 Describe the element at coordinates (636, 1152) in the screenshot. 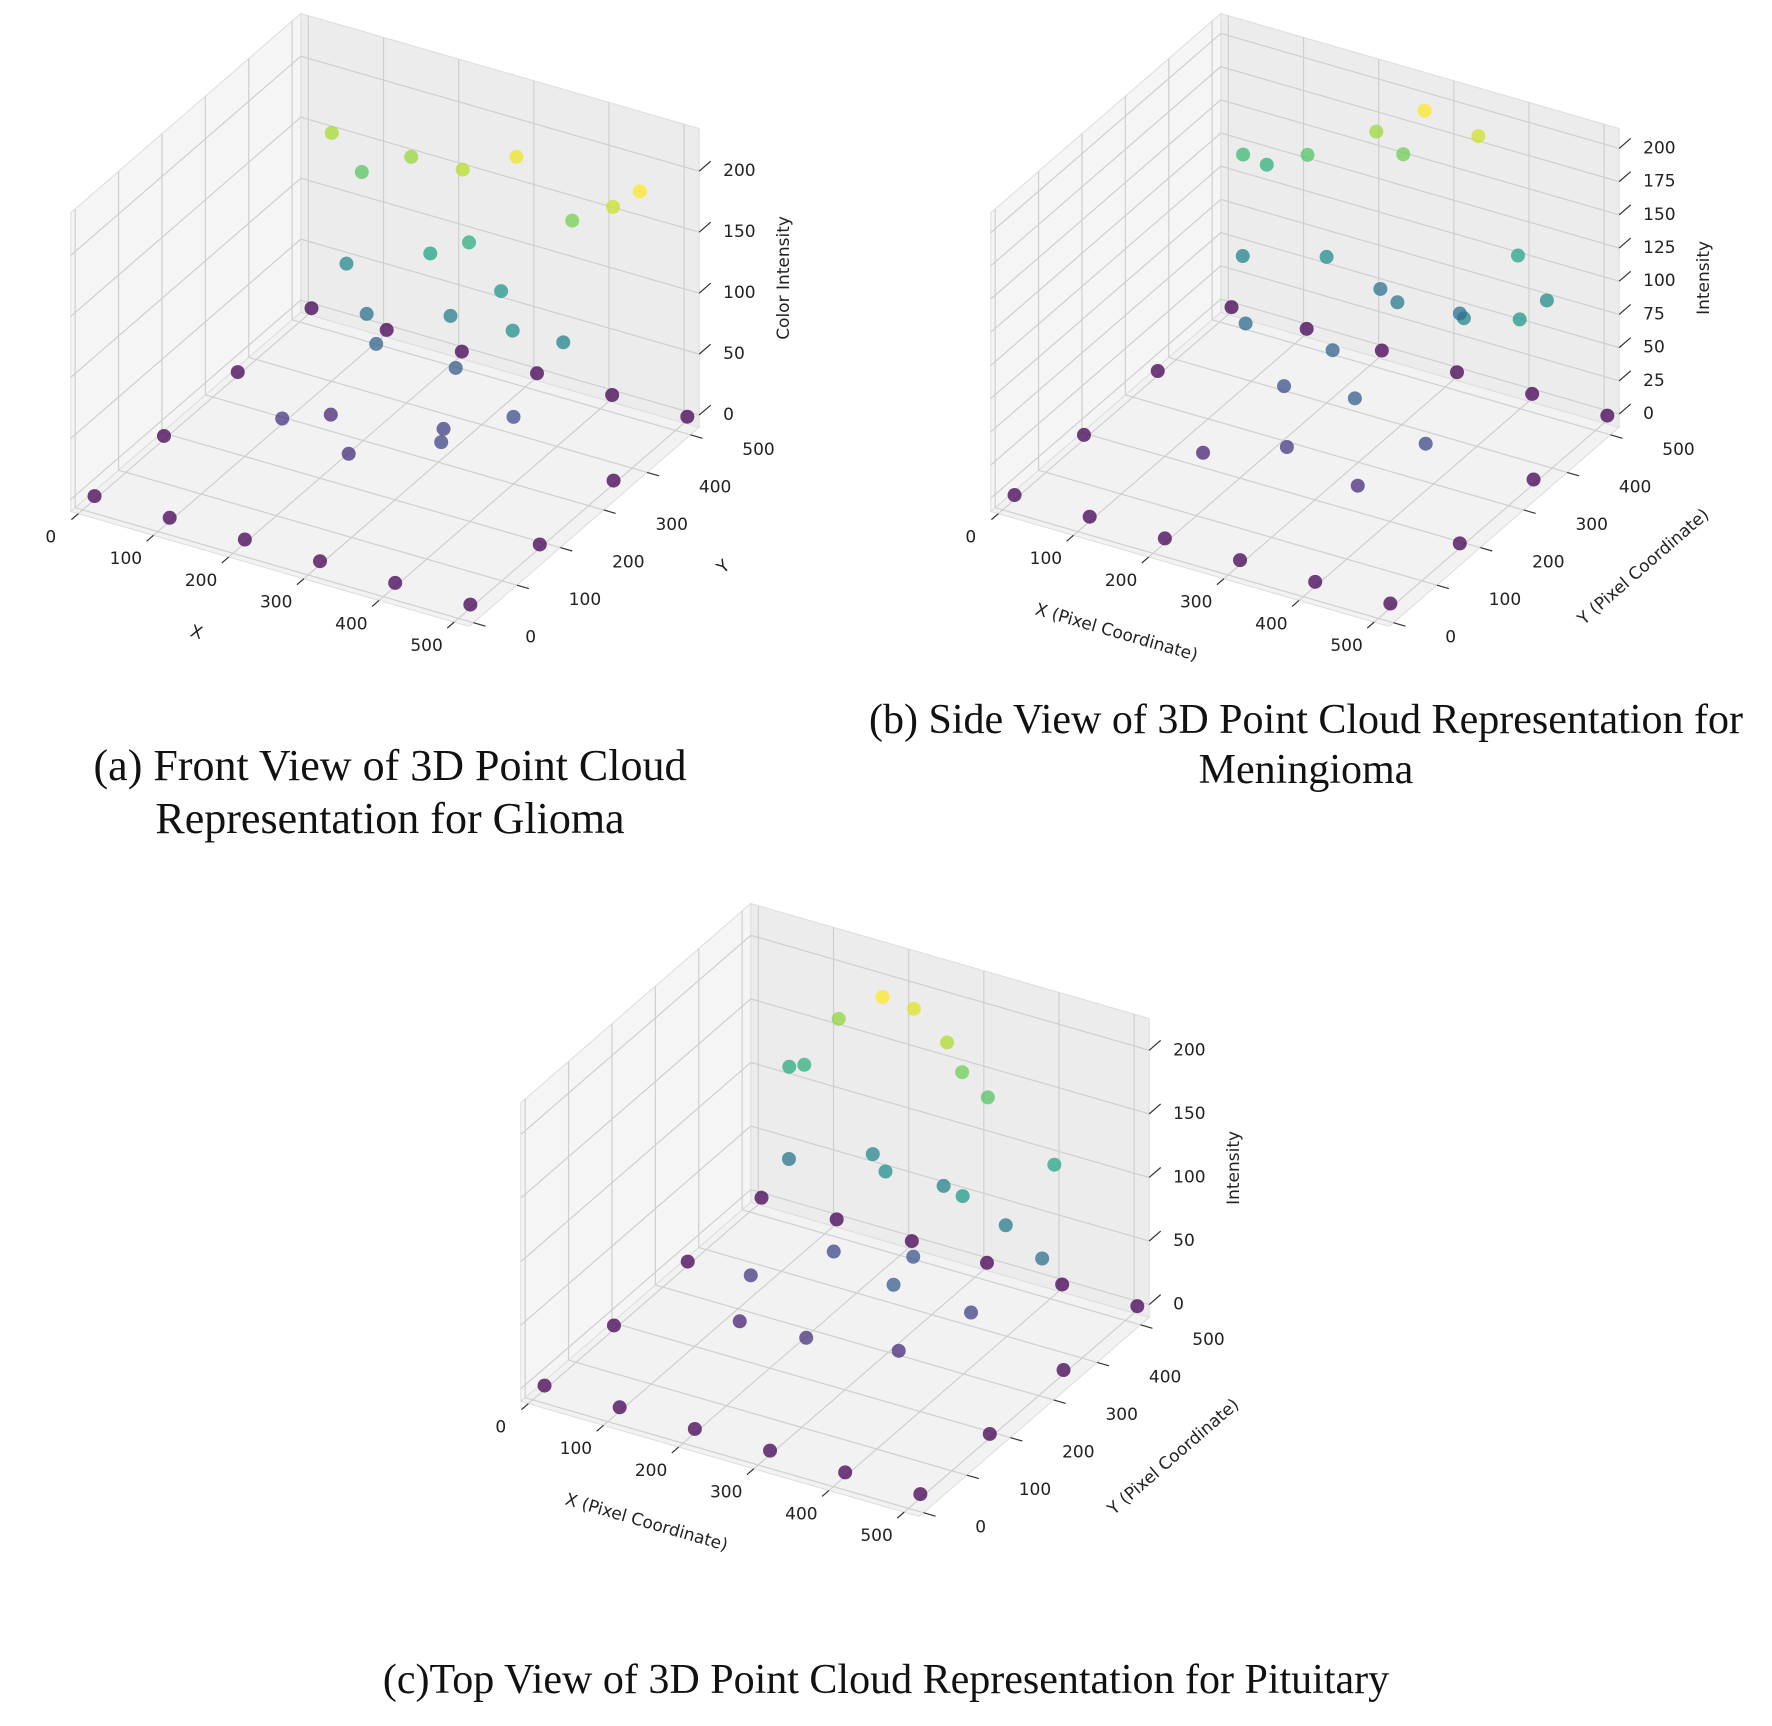

I see `pane` at that location.